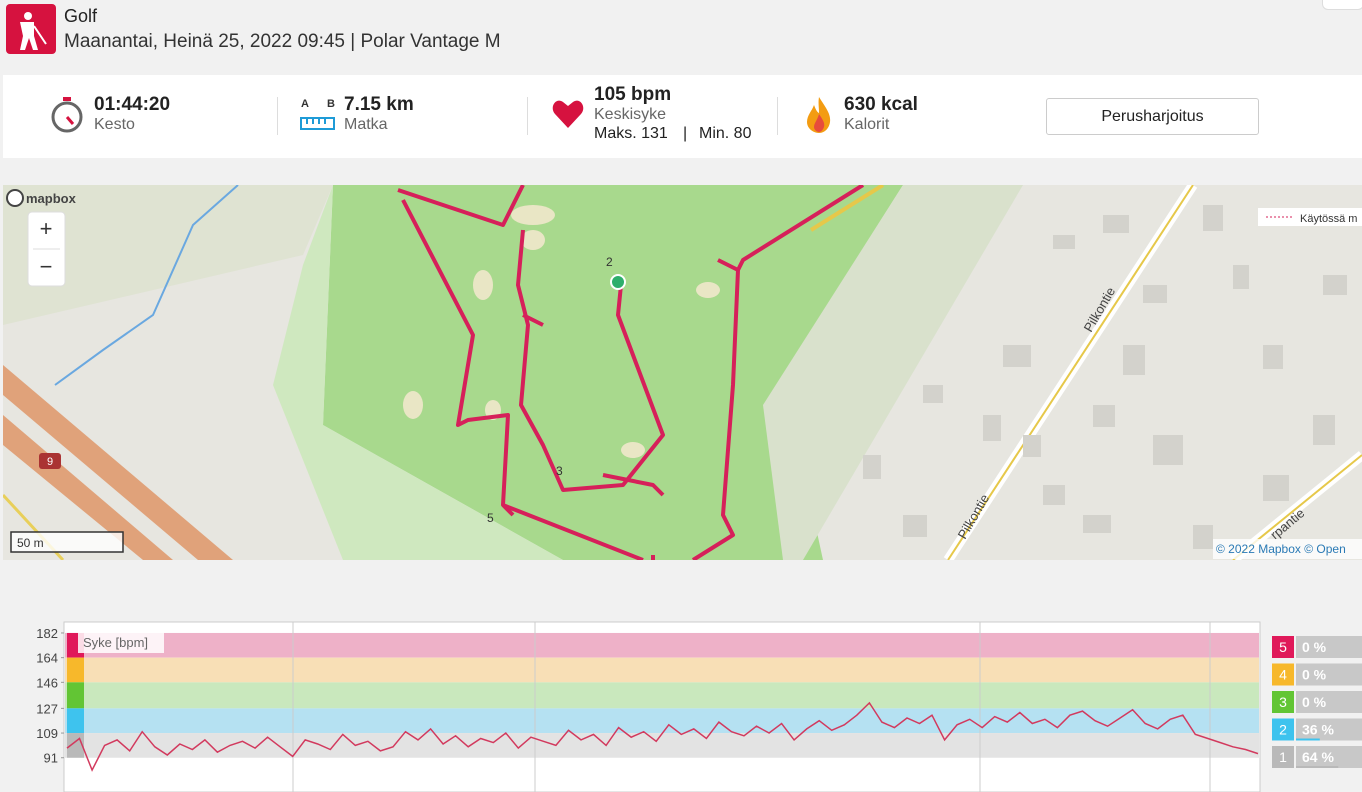  I want to click on zone-number: 2, so click(1283, 730).